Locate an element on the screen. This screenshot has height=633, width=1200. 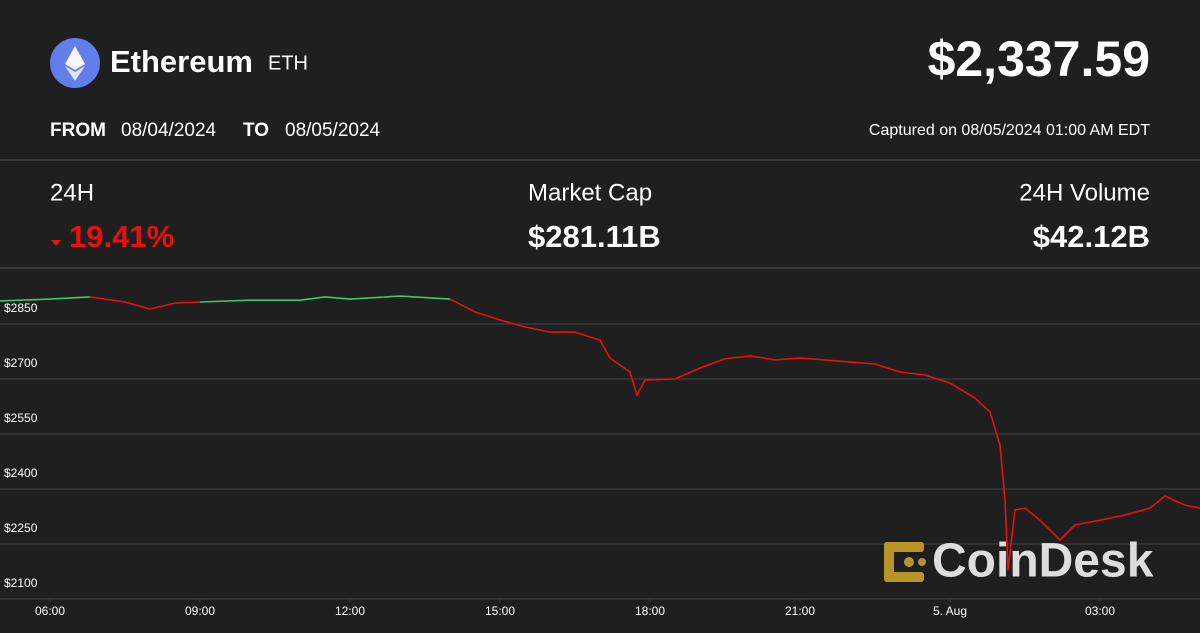
from-date: 08/04/2024 is located at coordinates (169, 130).